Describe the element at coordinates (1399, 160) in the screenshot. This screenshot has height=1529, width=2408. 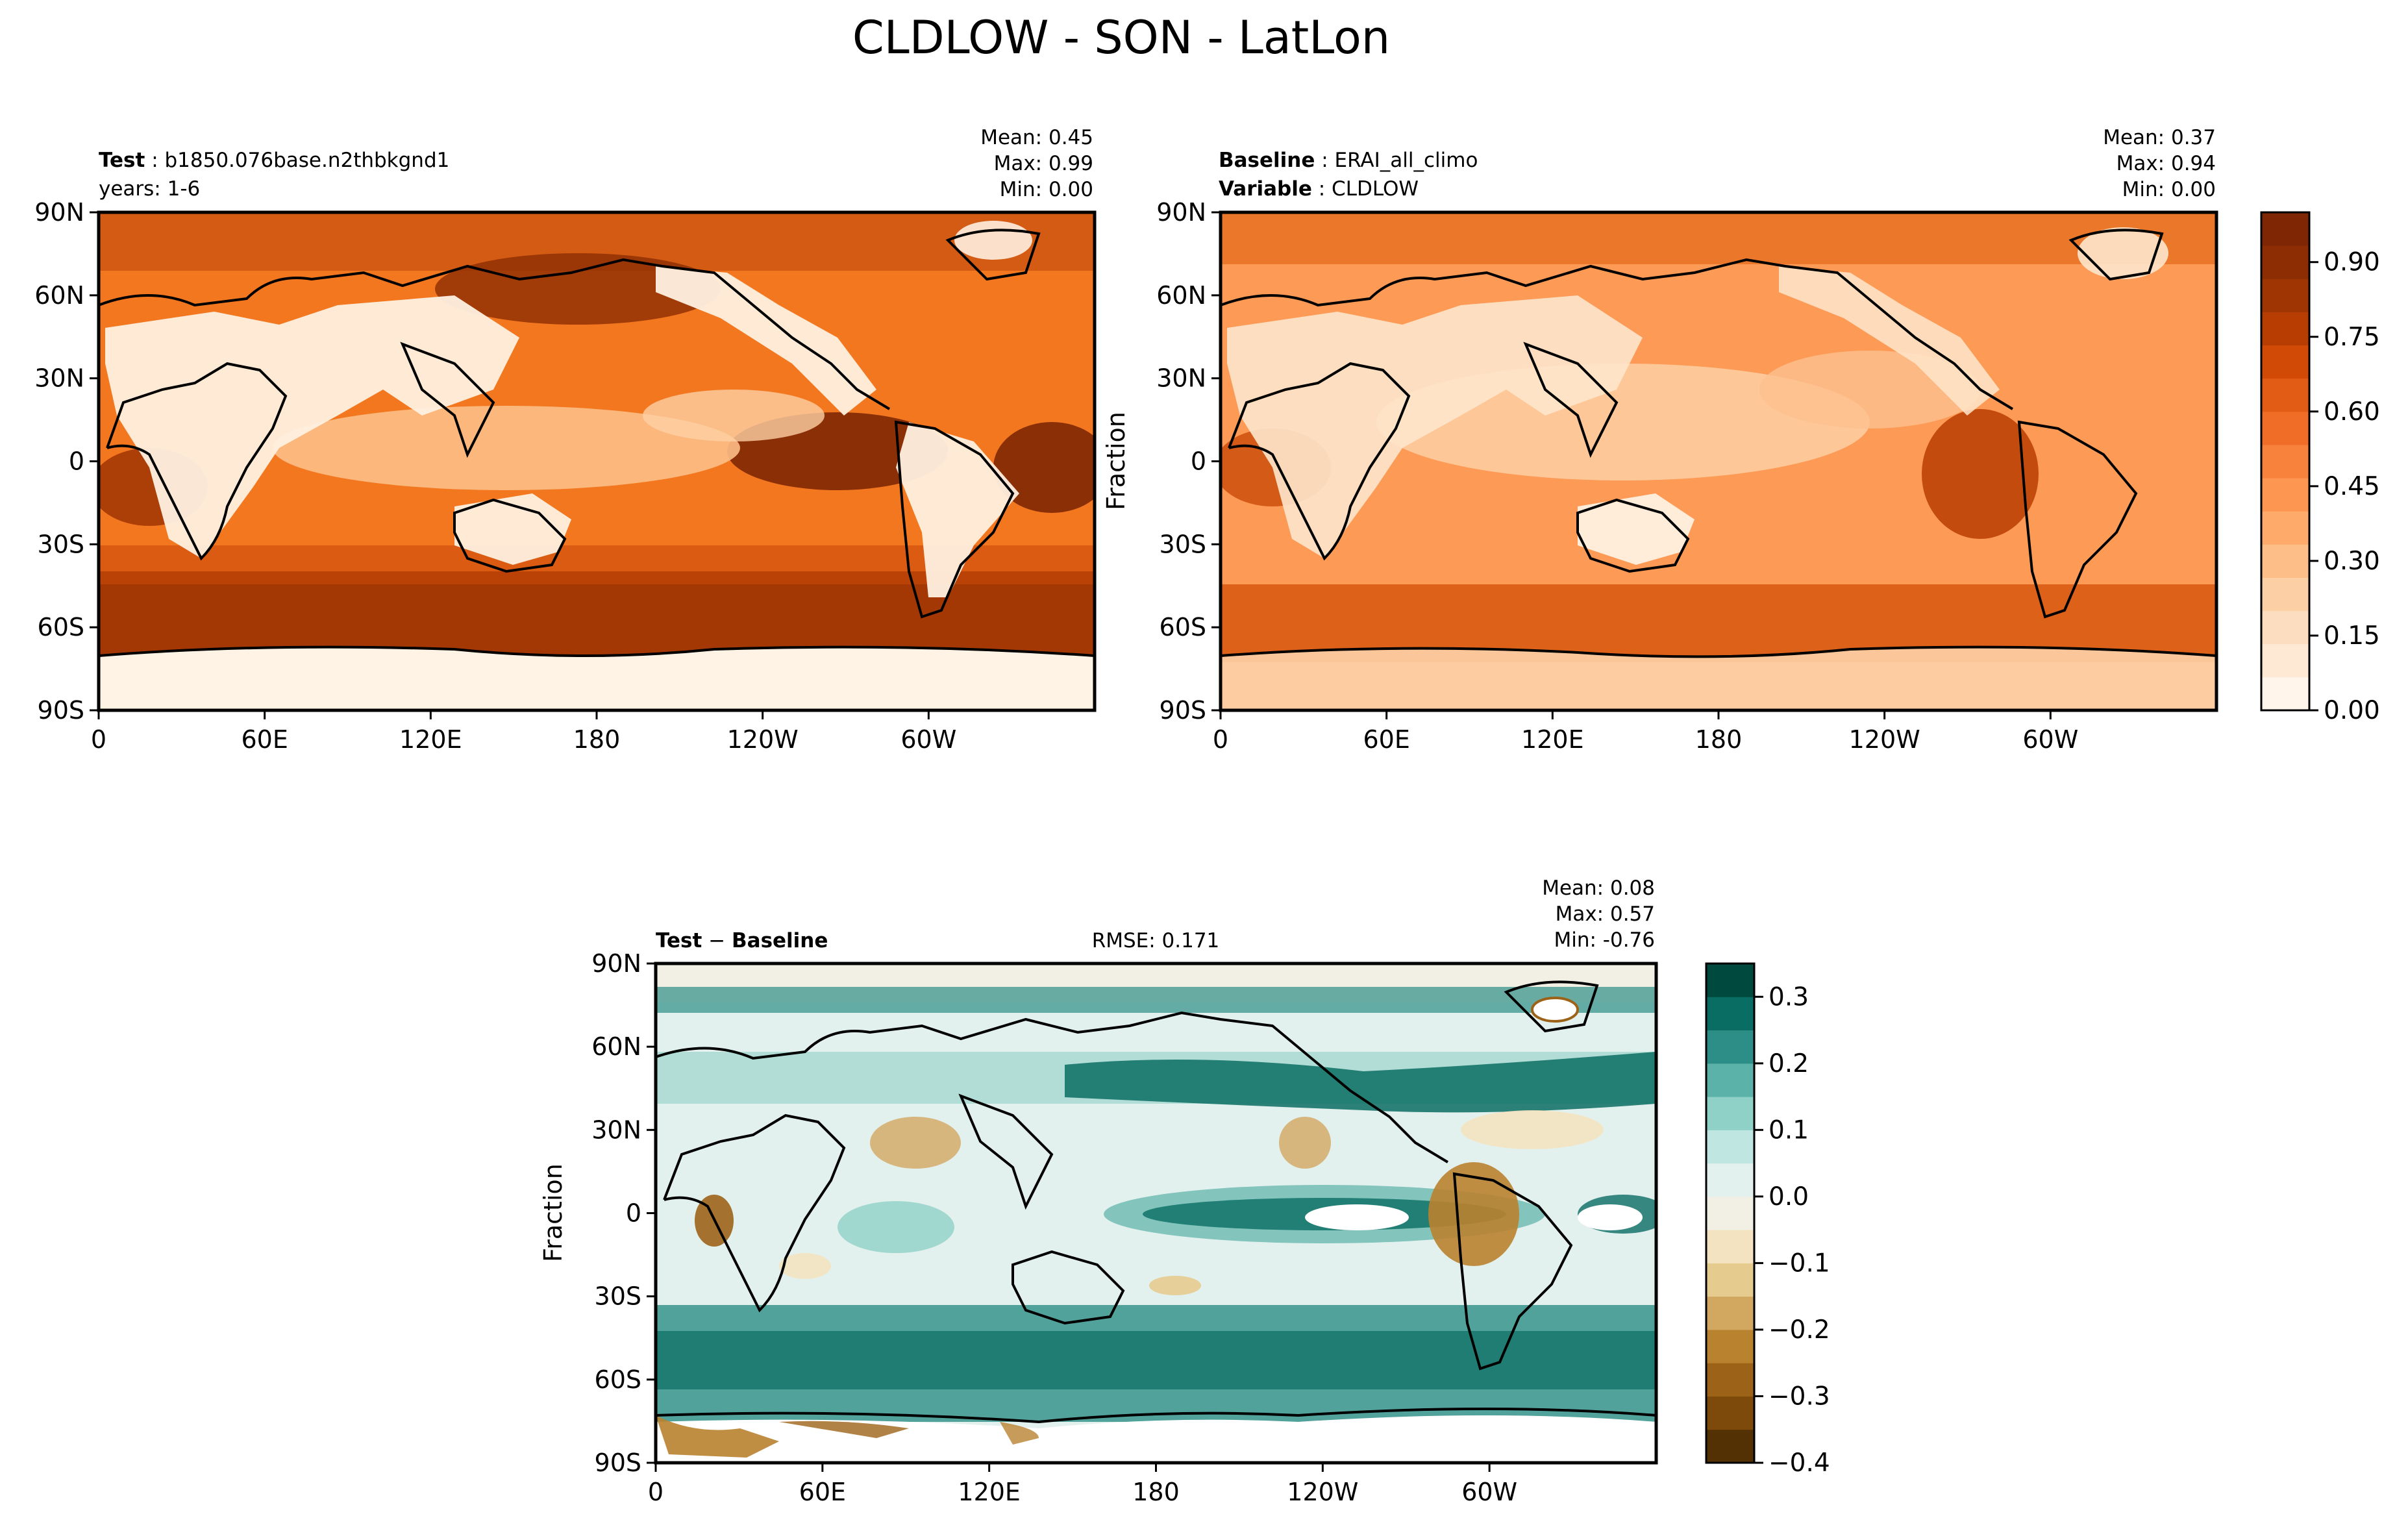
I see `baseline-title-value: : ERAI_all_climo` at that location.